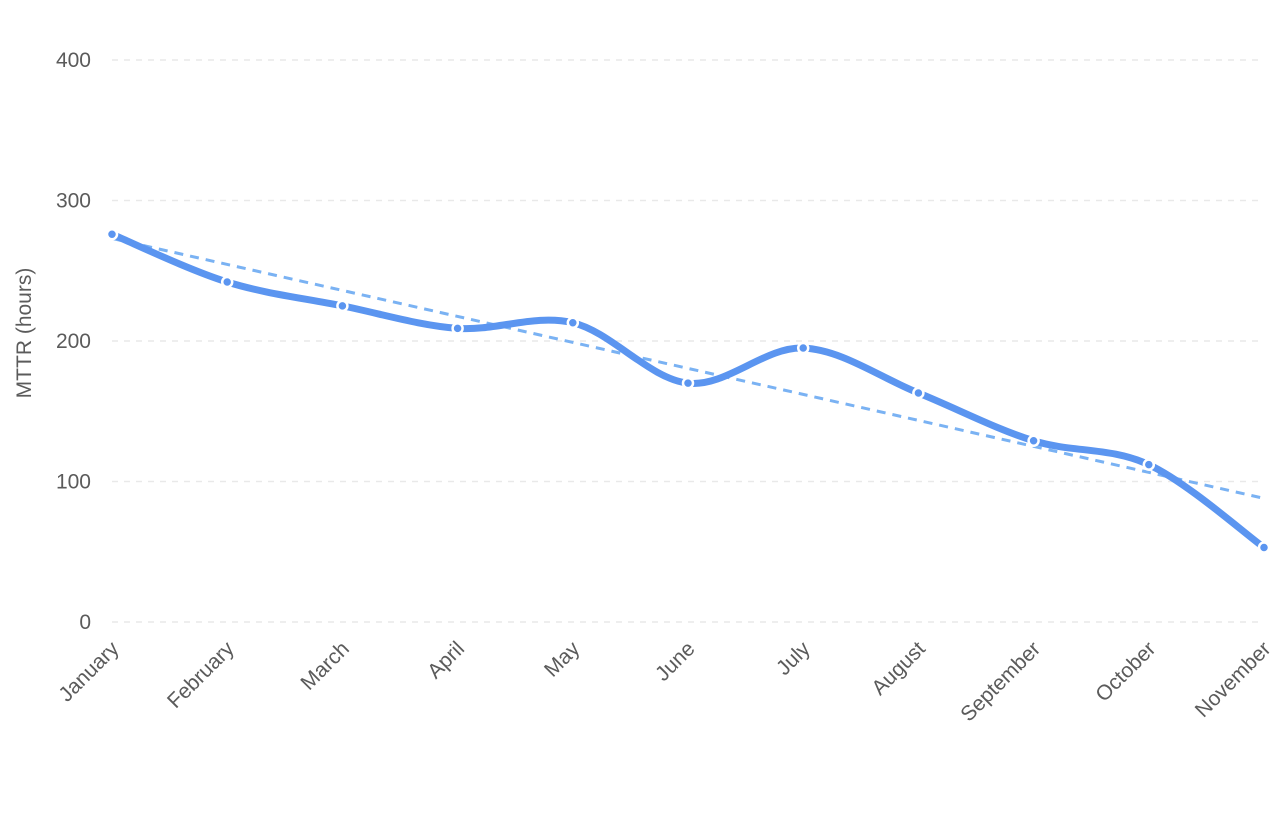 This screenshot has width=1280, height=840. Describe the element at coordinates (73, 60) in the screenshot. I see `y-tick-label-400: 400` at that location.